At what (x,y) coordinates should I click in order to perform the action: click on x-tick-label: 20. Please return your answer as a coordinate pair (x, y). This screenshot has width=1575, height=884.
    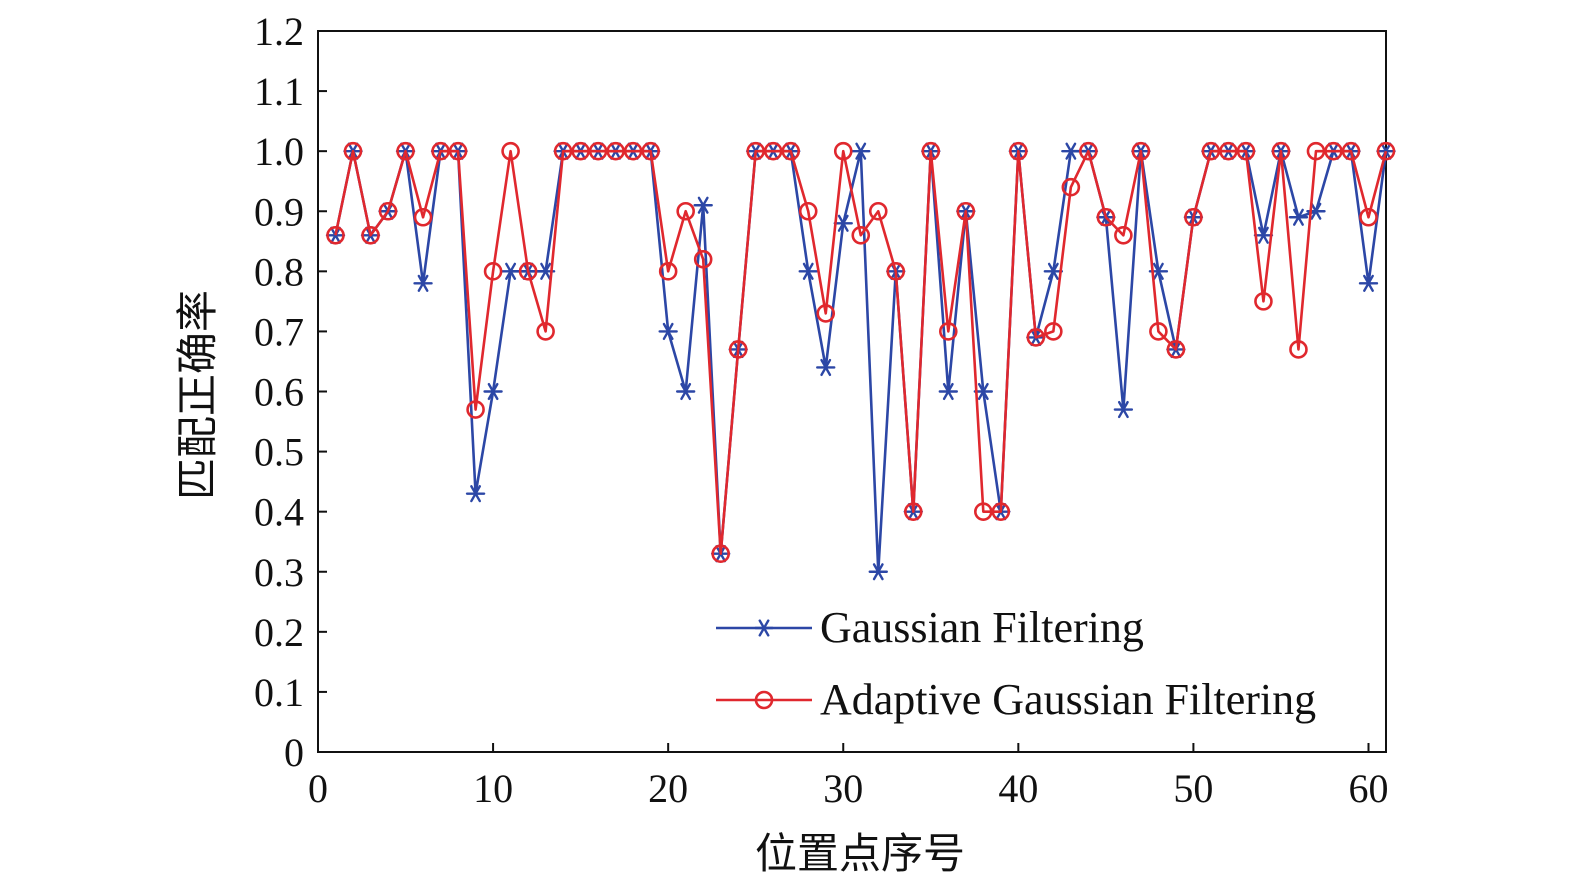
    Looking at the image, I should click on (668, 788).